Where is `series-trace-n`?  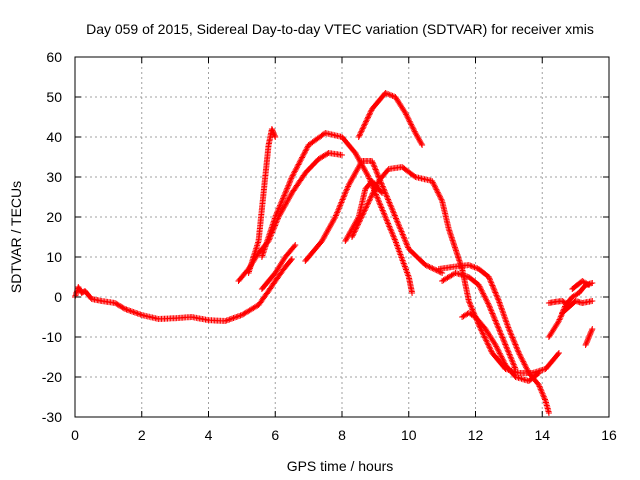 series-trace-n is located at coordinates (577, 307).